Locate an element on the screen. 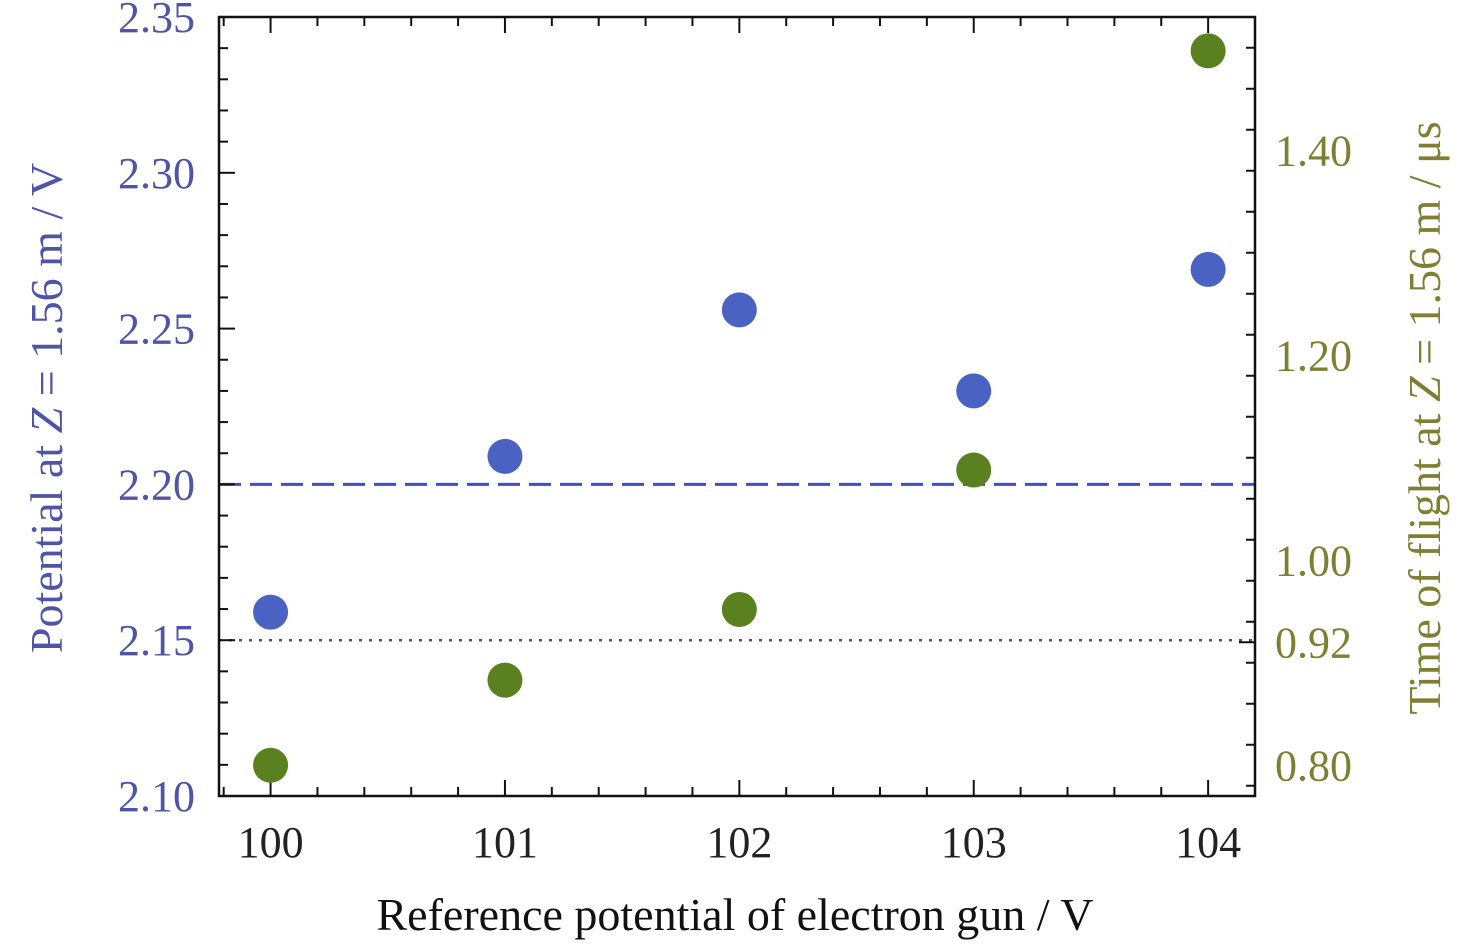 This screenshot has height=949, width=1476. left-axis-tick-labels: 2.10 2.15 2.20 2.25 2.30 2.35 is located at coordinates (156, 410).